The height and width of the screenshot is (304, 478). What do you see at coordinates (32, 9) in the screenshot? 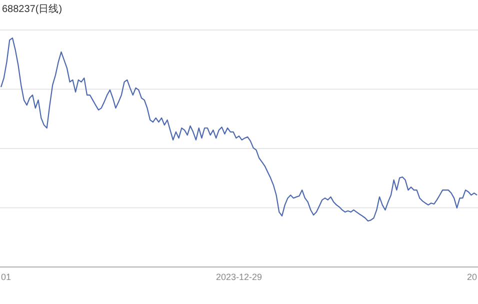
I see `chart-title: 688237(日线)` at bounding box center [32, 9].